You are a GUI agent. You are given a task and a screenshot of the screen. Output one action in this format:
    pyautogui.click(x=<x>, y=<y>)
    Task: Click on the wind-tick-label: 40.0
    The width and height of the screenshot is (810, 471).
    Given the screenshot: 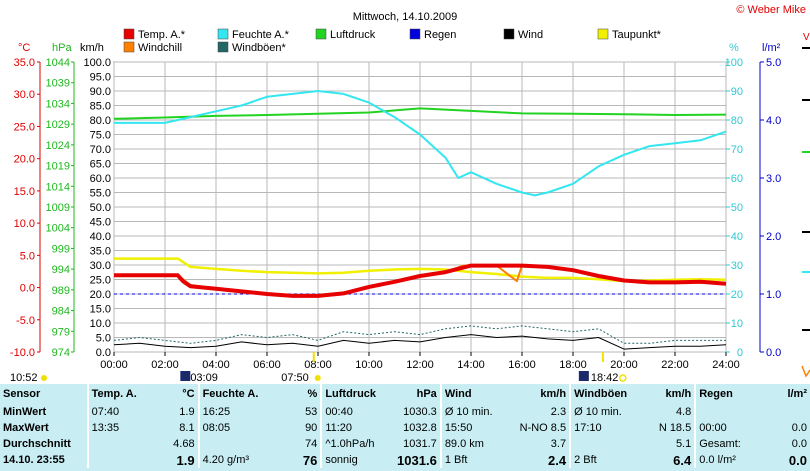 What is the action you would take?
    pyautogui.click(x=100, y=237)
    